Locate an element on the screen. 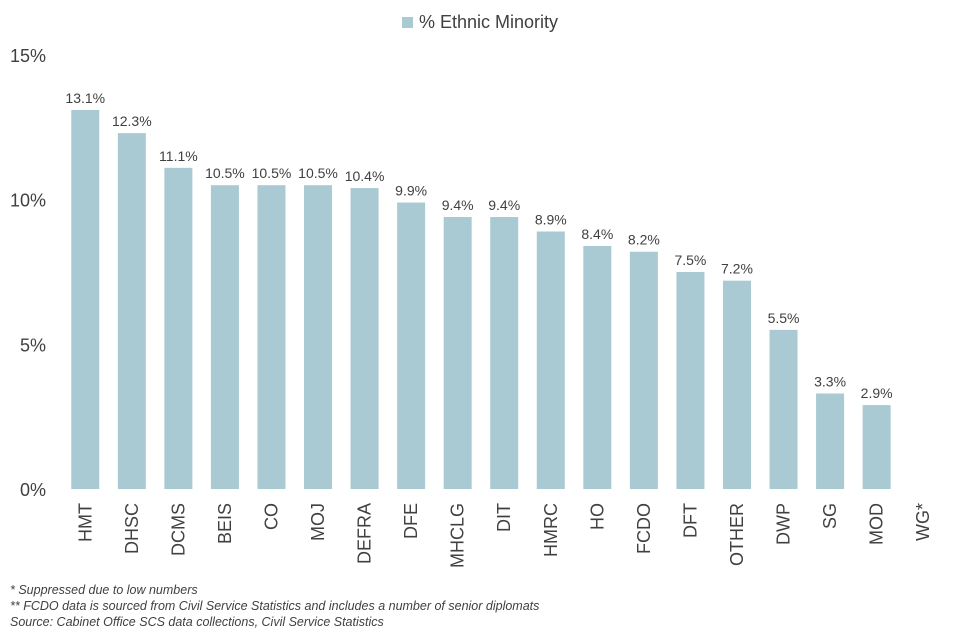  data-label: 8.9% is located at coordinates (551, 219).